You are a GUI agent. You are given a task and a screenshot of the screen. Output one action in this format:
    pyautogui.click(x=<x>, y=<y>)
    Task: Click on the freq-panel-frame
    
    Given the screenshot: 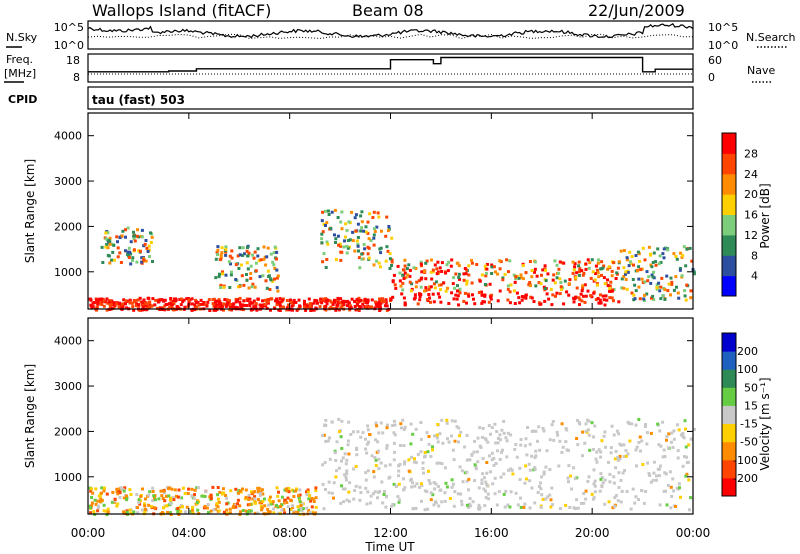 What is the action you would take?
    pyautogui.click(x=390, y=68)
    